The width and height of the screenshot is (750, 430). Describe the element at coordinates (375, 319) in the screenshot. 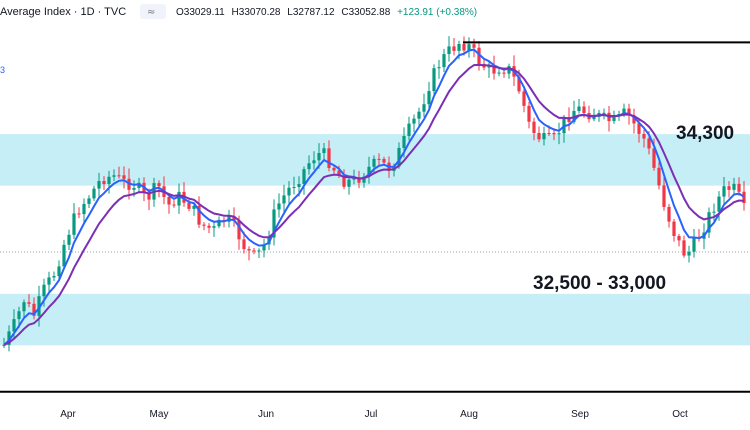

I see `support-zone` at that location.